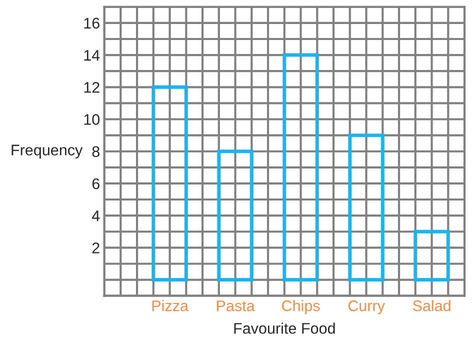 Image resolution: width=474 pixels, height=344 pixels. I want to click on x-tick-label: Chips, so click(301, 307).